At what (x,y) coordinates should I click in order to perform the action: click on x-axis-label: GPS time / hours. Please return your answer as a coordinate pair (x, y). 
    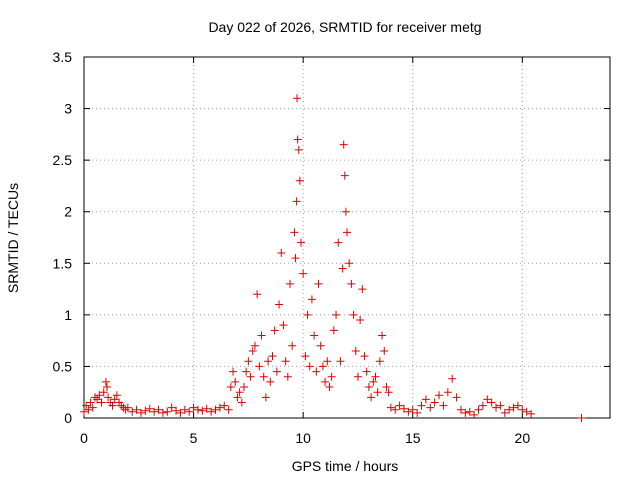
    Looking at the image, I should click on (345, 466).